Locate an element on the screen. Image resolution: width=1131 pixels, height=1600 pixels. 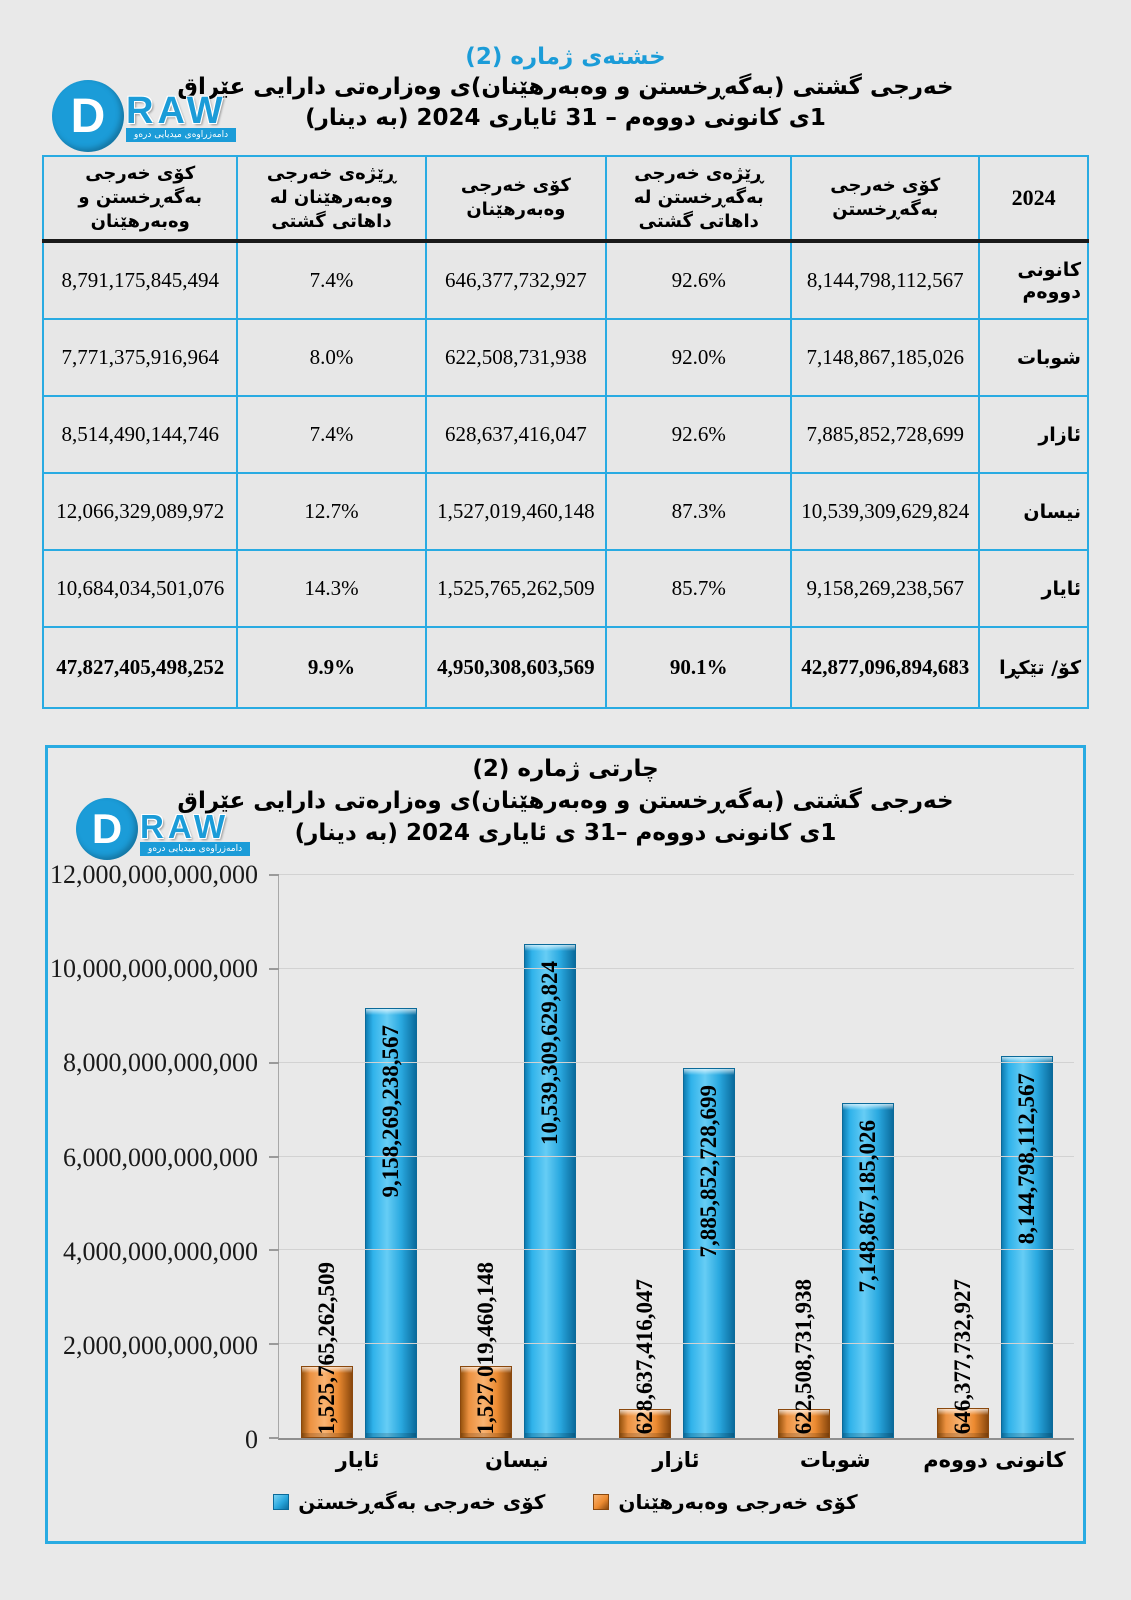
x-axis-label: شوبات is located at coordinates (835, 1460).